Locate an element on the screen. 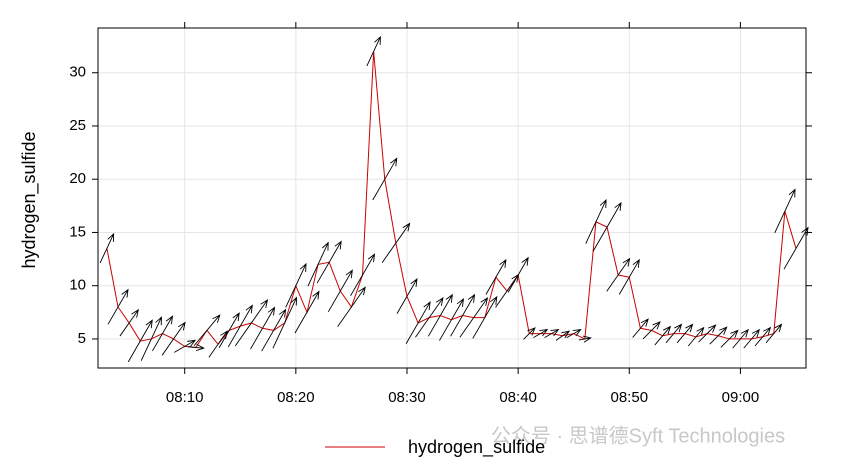 The width and height of the screenshot is (851, 476). watermark: 公众号 · 思谱德Syft Technologies is located at coordinates (638, 435).